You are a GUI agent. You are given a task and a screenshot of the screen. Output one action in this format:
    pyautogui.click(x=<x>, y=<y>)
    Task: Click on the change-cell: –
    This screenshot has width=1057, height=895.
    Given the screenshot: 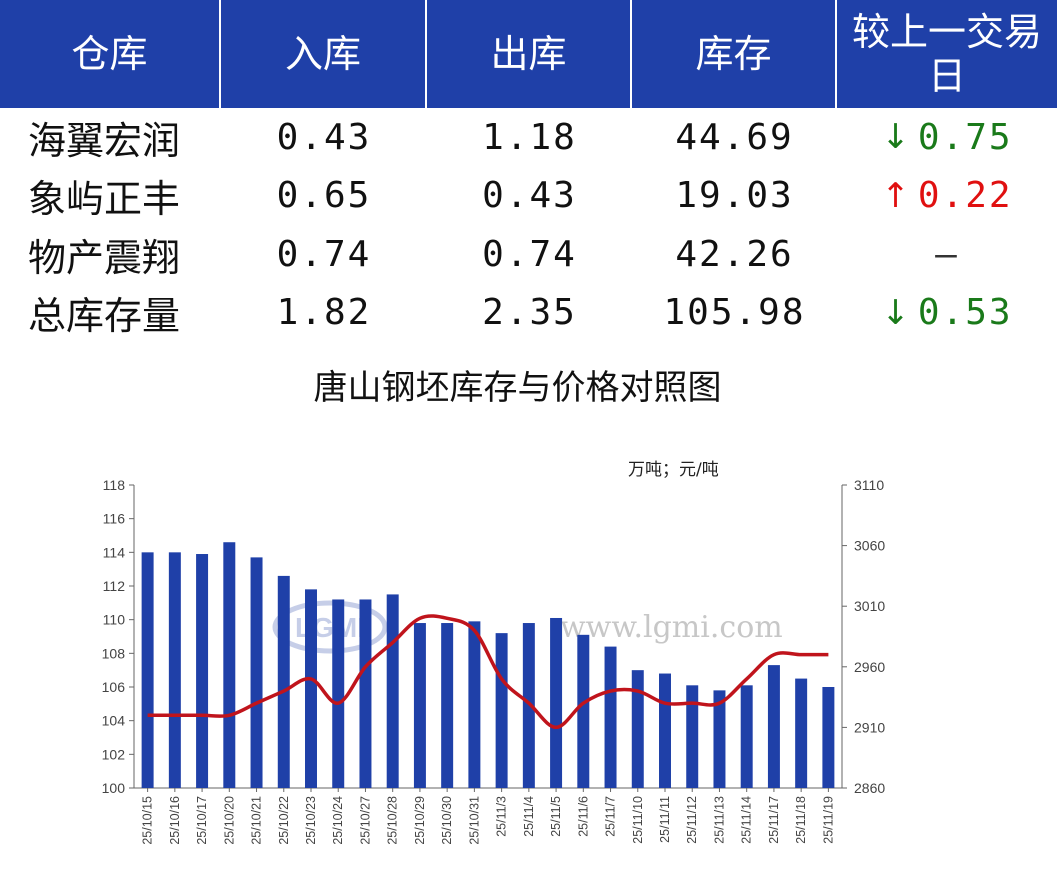 What is the action you would take?
    pyautogui.click(x=947, y=254)
    